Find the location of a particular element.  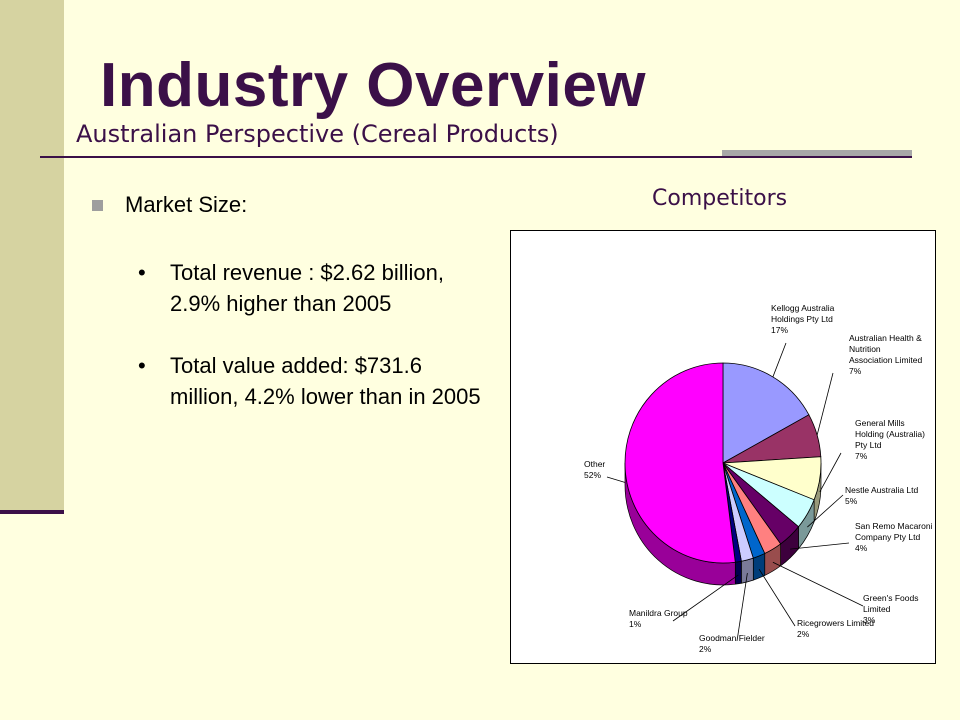

market-size-heading: Market Size: is located at coordinates (169, 205).